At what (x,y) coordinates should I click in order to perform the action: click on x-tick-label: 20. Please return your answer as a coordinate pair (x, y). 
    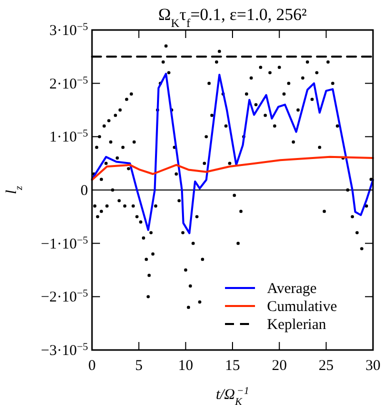
    Looking at the image, I should click on (279, 366).